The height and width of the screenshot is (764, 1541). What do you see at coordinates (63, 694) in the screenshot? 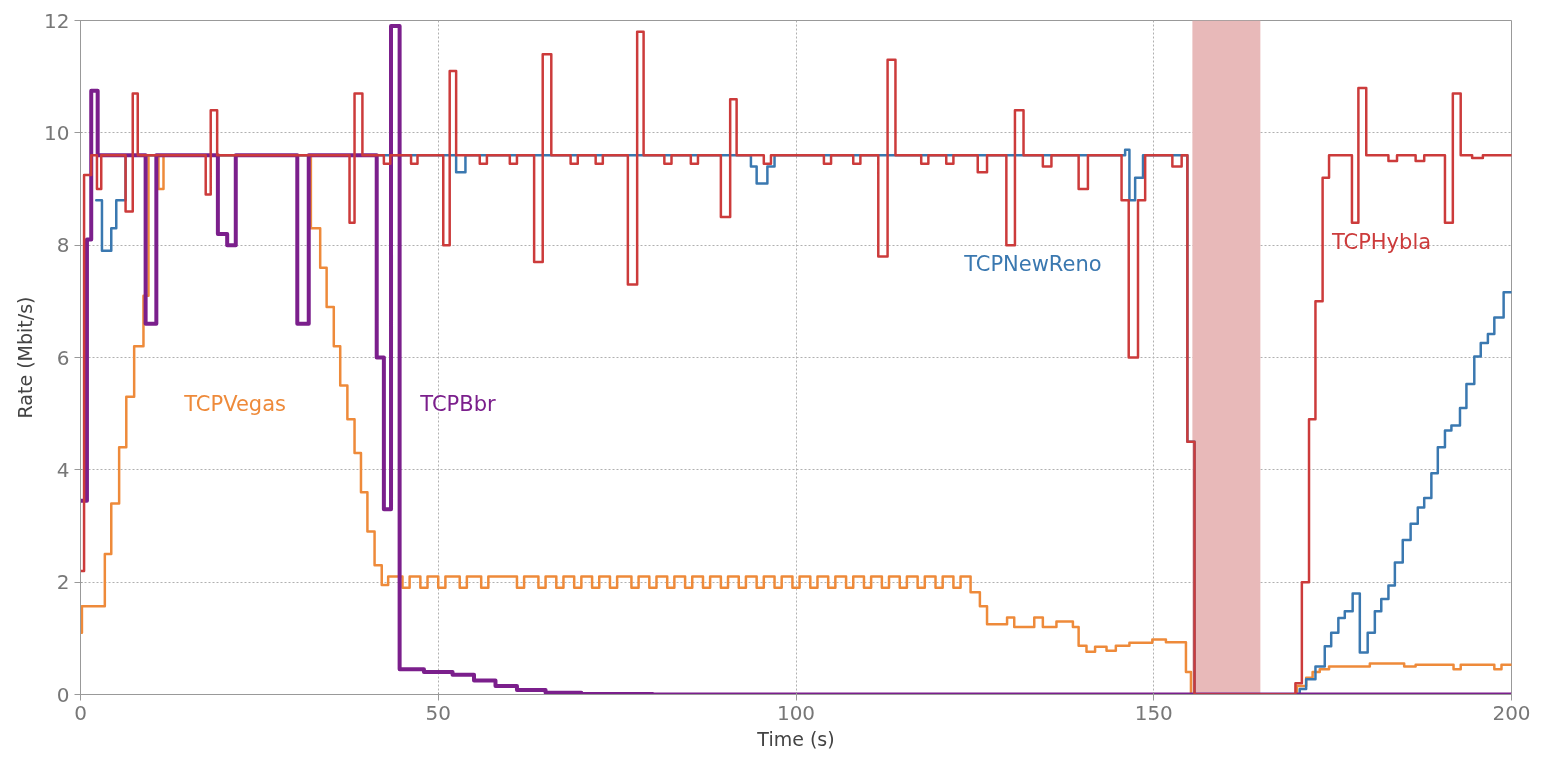
I see `y-tick-label: 0` at bounding box center [63, 694].